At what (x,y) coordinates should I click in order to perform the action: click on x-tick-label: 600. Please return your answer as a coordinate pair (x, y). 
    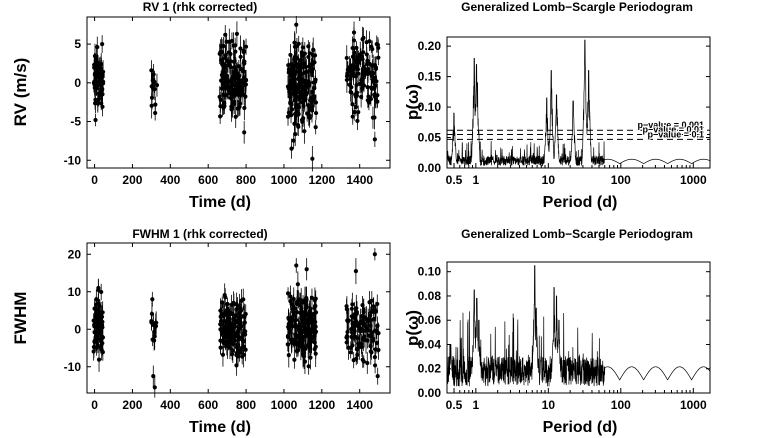
    Looking at the image, I should click on (208, 180).